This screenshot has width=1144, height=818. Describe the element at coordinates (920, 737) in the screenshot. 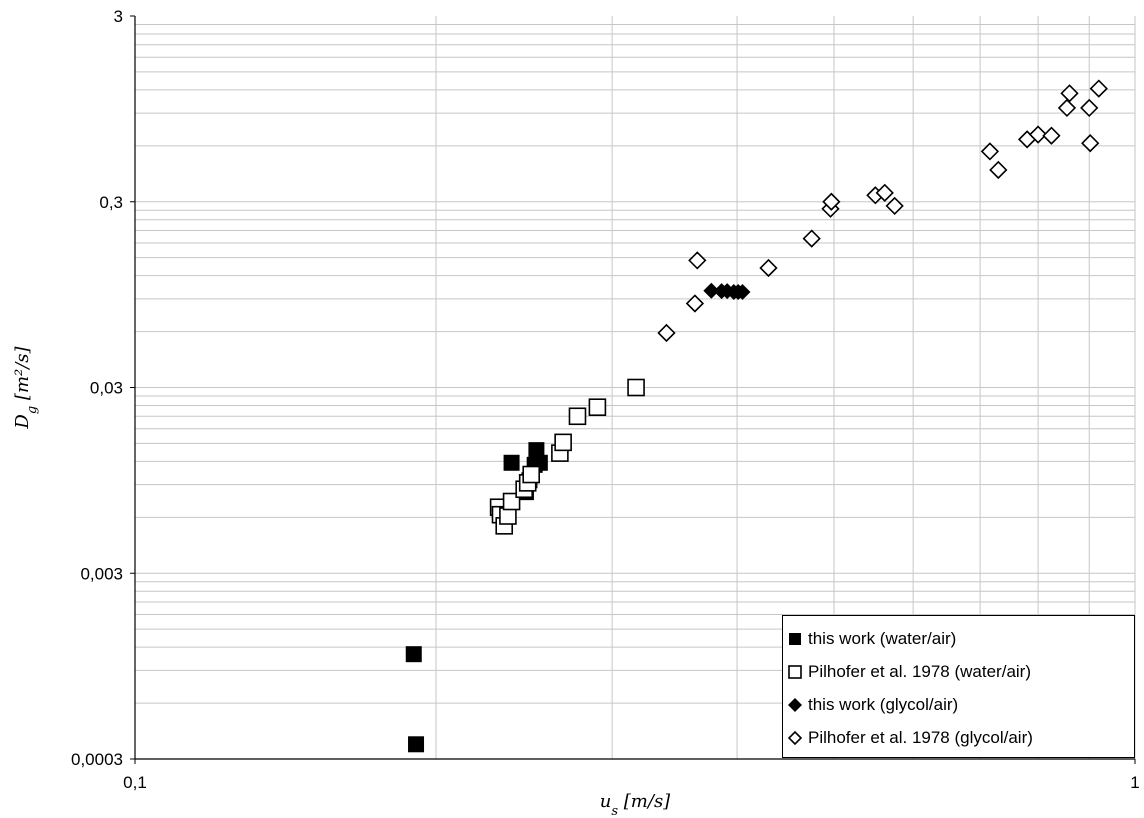

I see `legend-label: Pilhofer et al. 1978 (glycol/air)` at that location.